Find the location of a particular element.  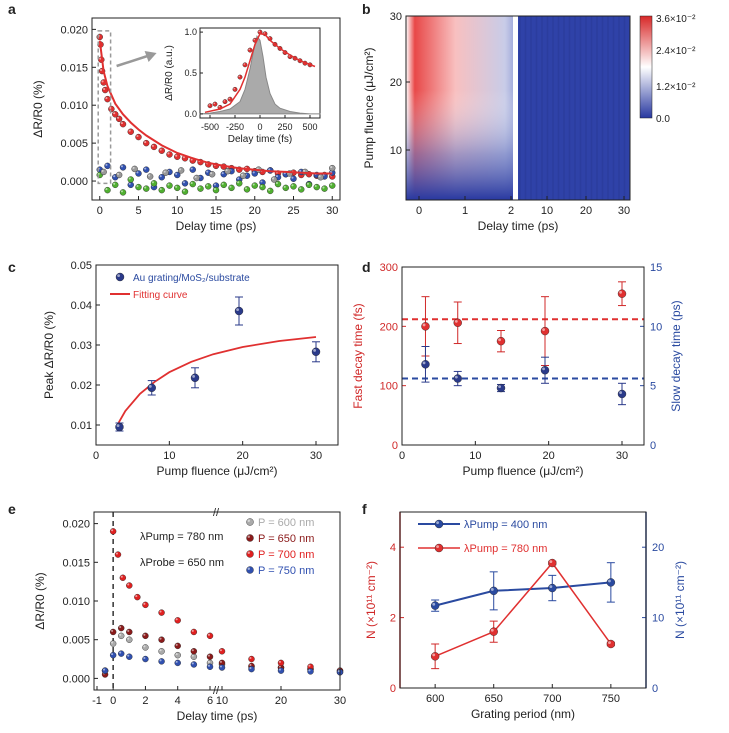

colorbar-tick-label: 3.6×10⁻² is located at coordinates (676, 19).